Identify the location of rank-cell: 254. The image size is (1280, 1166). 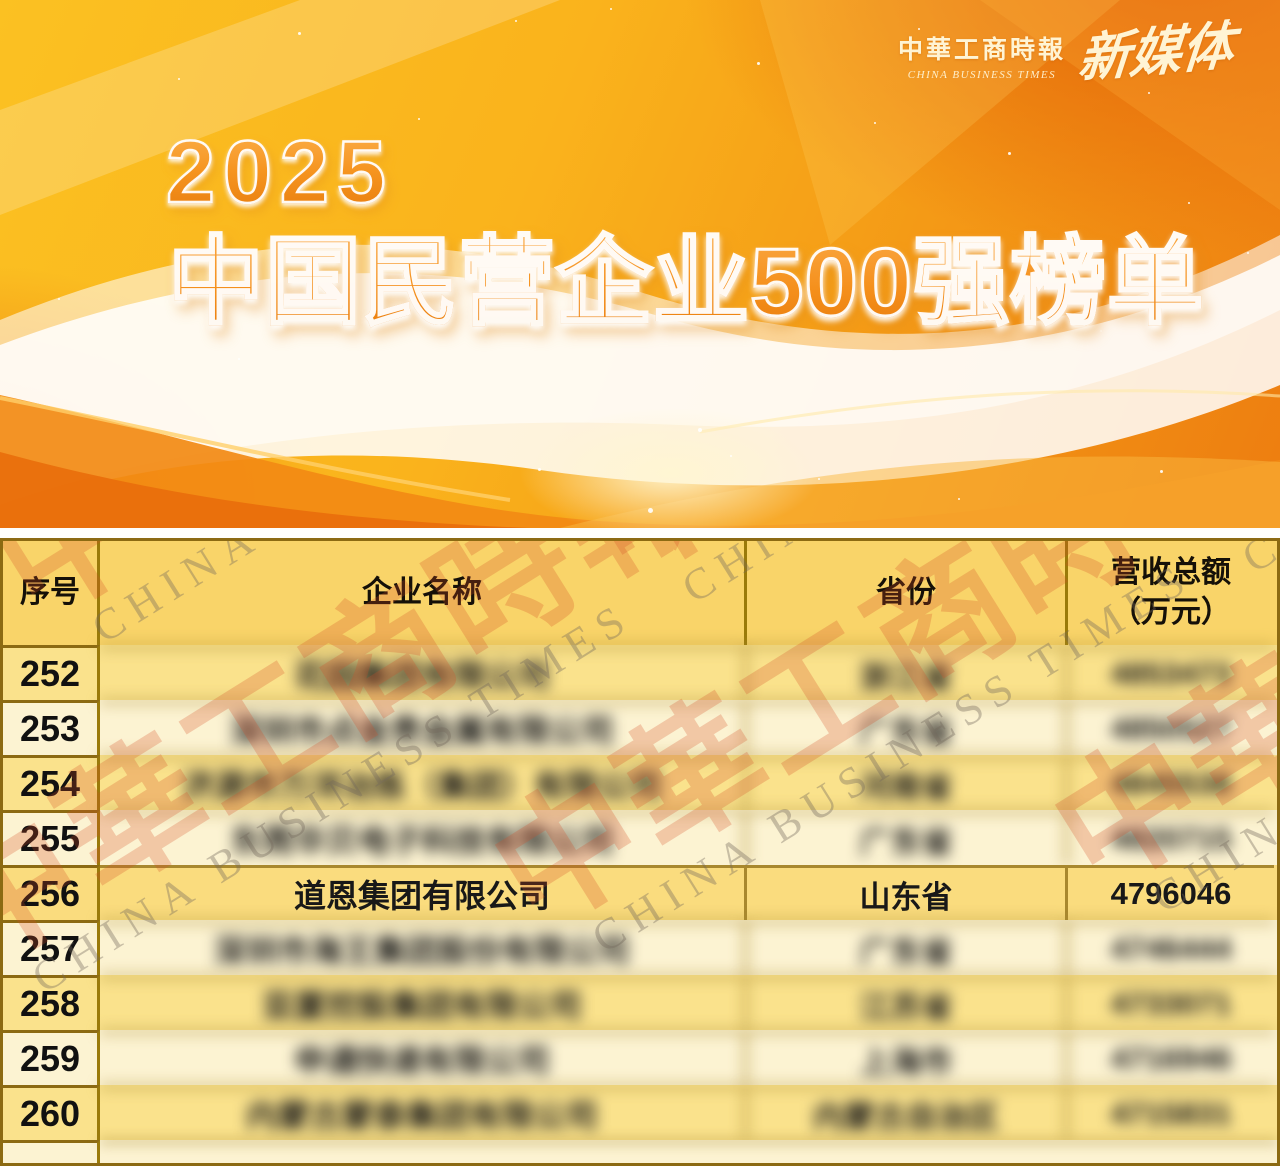
(51, 782).